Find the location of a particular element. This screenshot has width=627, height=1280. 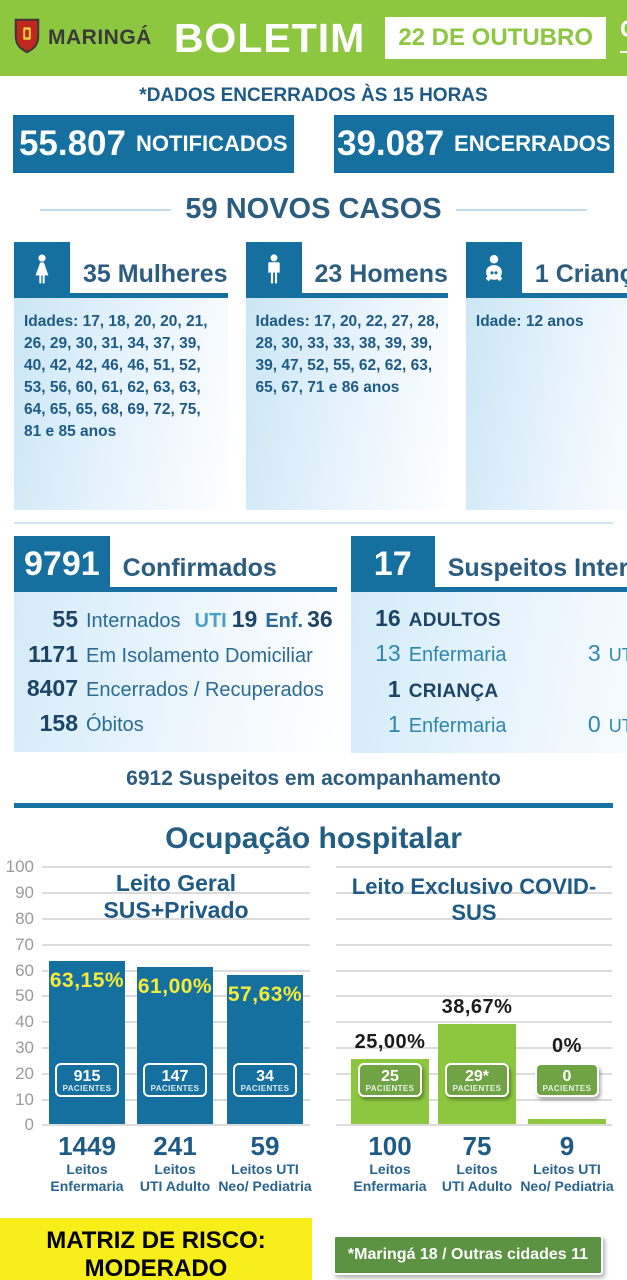

patients-badge: 25 PACIENTES is located at coordinates (390, 1080).